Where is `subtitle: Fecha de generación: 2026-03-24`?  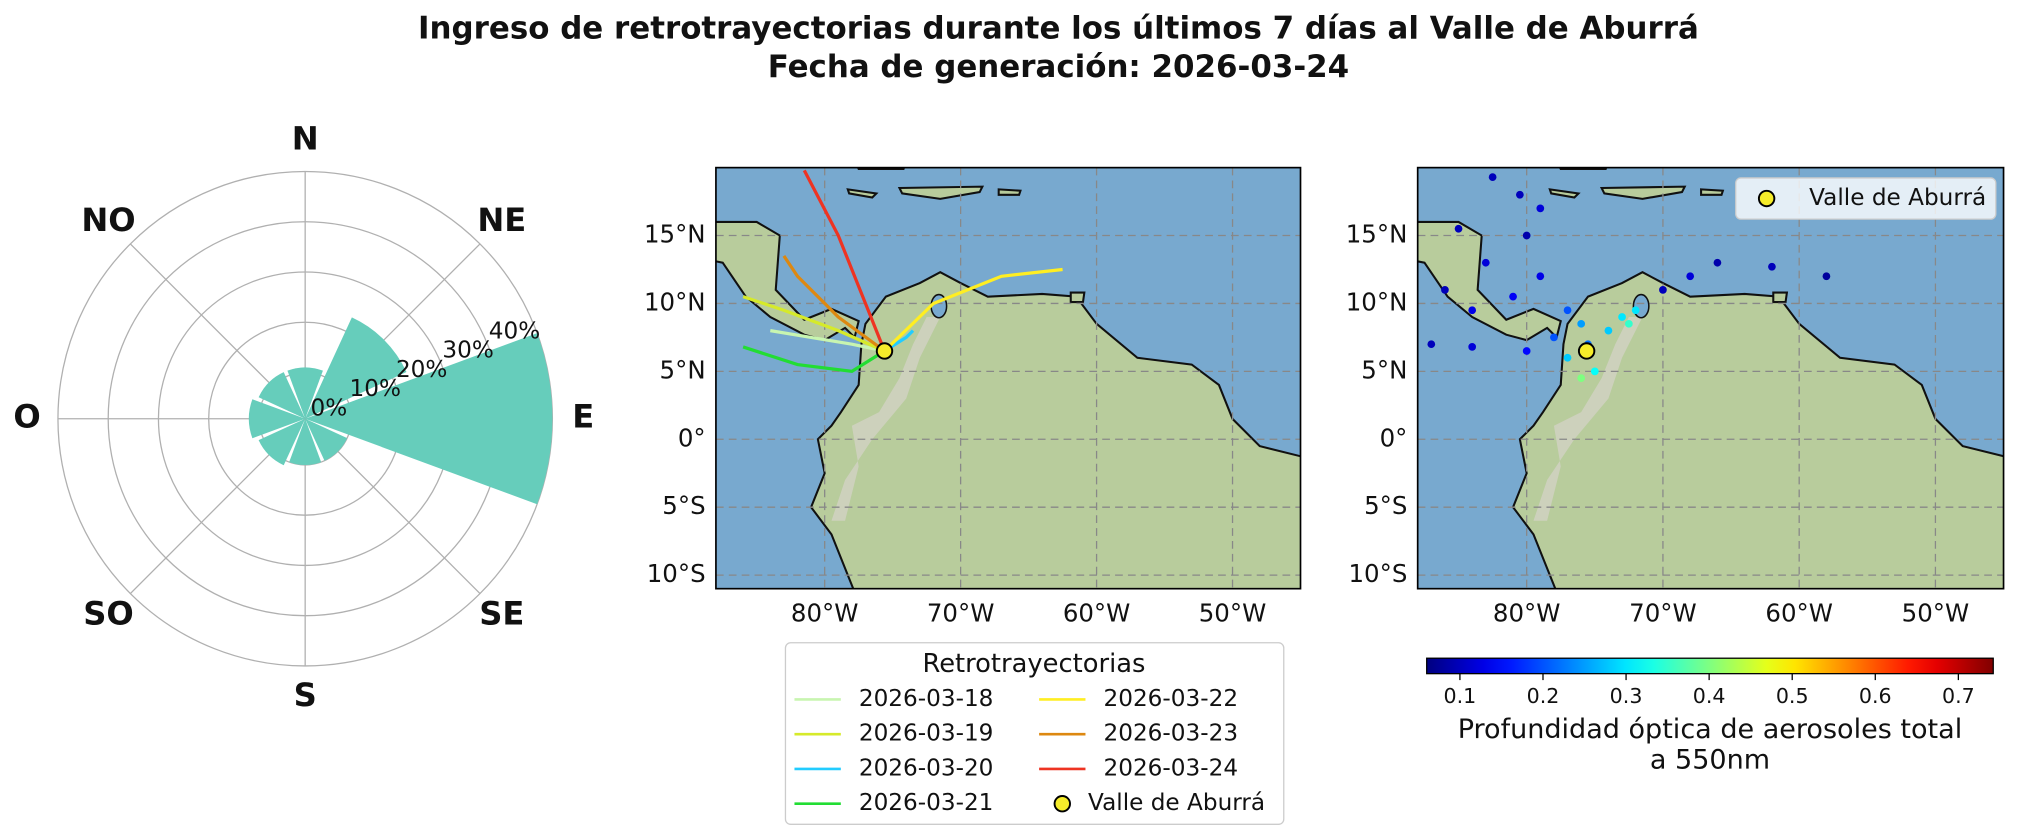 subtitle: Fecha de generación: 2026-03-24 is located at coordinates (1058, 67).